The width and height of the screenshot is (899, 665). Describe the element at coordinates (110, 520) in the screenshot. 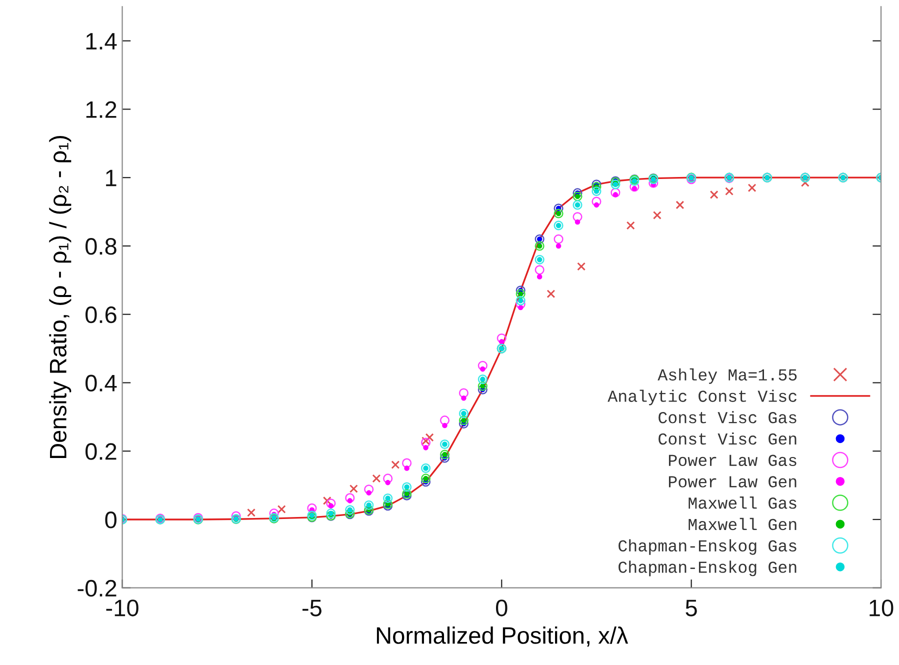

I see `y-tick-label: 0` at that location.